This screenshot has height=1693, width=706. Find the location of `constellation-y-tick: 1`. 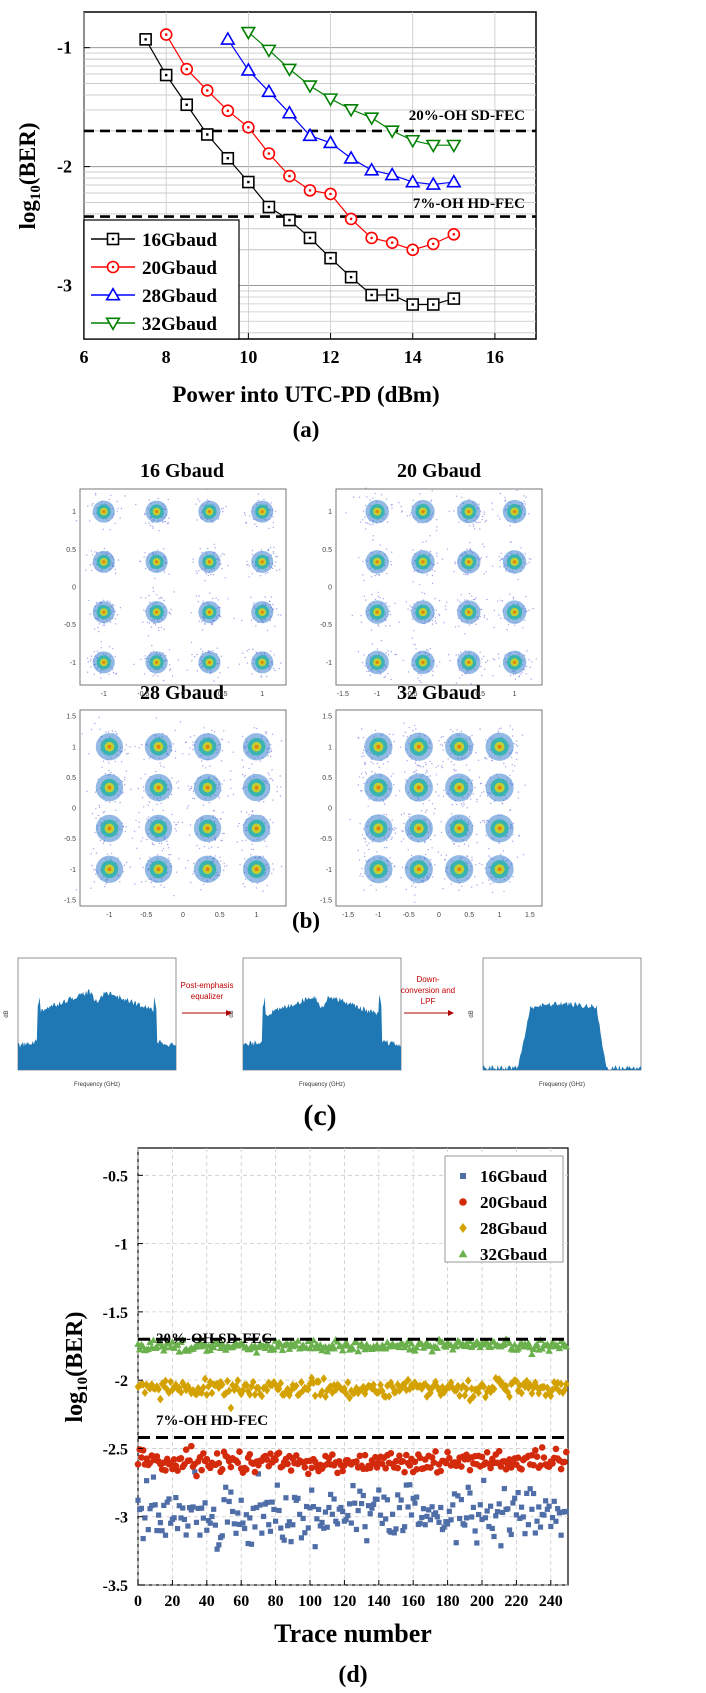

constellation-y-tick: 1 is located at coordinates (330, 747).